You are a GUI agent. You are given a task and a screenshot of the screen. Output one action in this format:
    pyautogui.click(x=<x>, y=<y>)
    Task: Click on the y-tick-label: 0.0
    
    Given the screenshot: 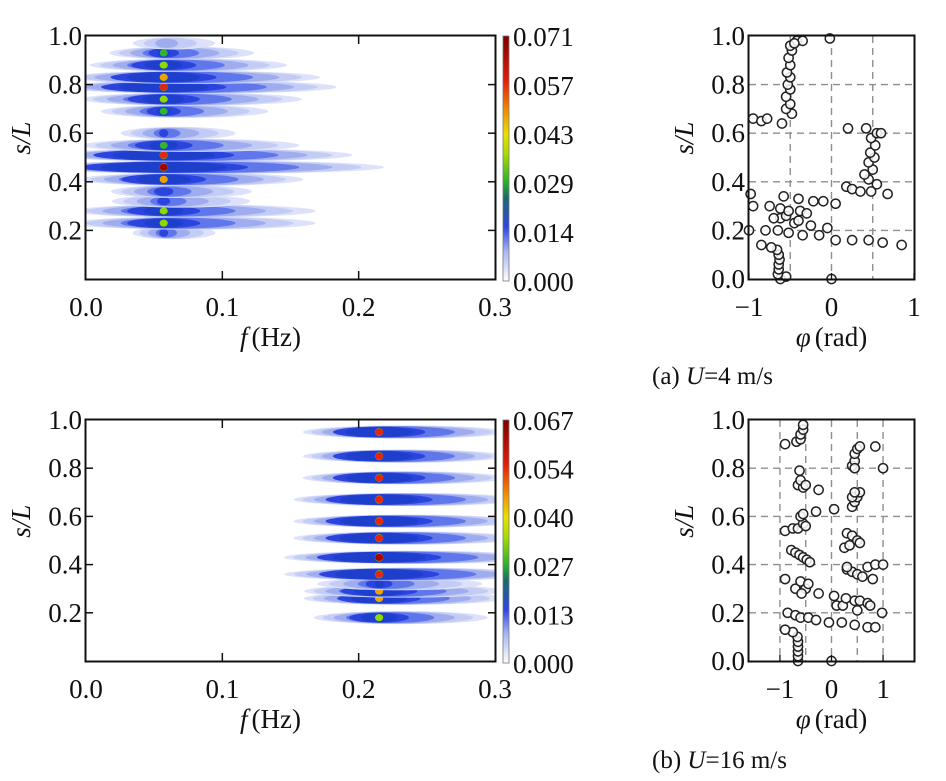 What is the action you would take?
    pyautogui.click(x=728, y=279)
    